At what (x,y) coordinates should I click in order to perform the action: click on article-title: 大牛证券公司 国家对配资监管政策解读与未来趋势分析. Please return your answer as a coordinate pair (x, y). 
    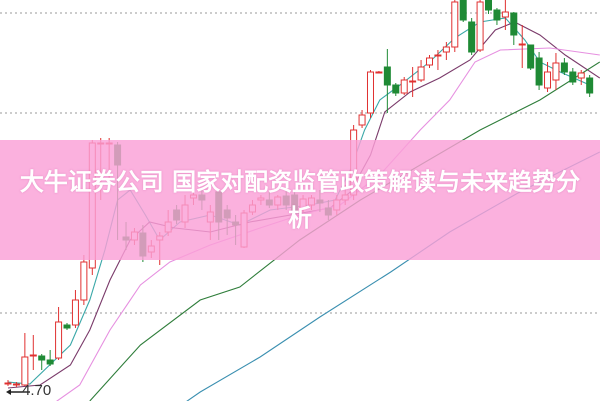
    Looking at the image, I should click on (300, 200).